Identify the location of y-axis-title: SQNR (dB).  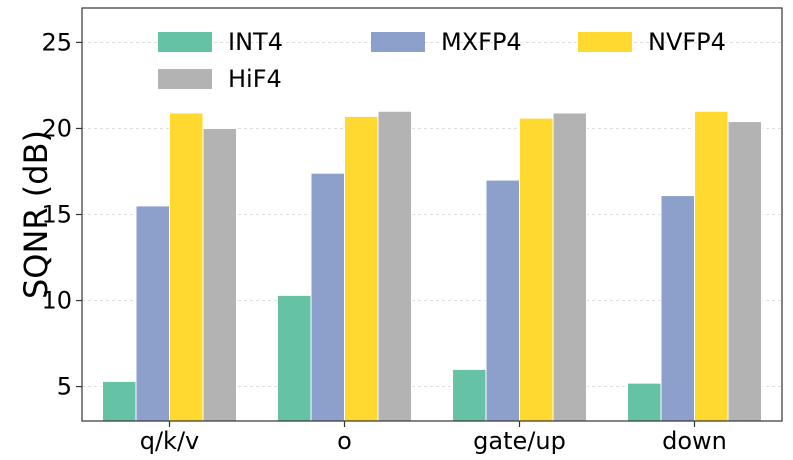
(36, 214).